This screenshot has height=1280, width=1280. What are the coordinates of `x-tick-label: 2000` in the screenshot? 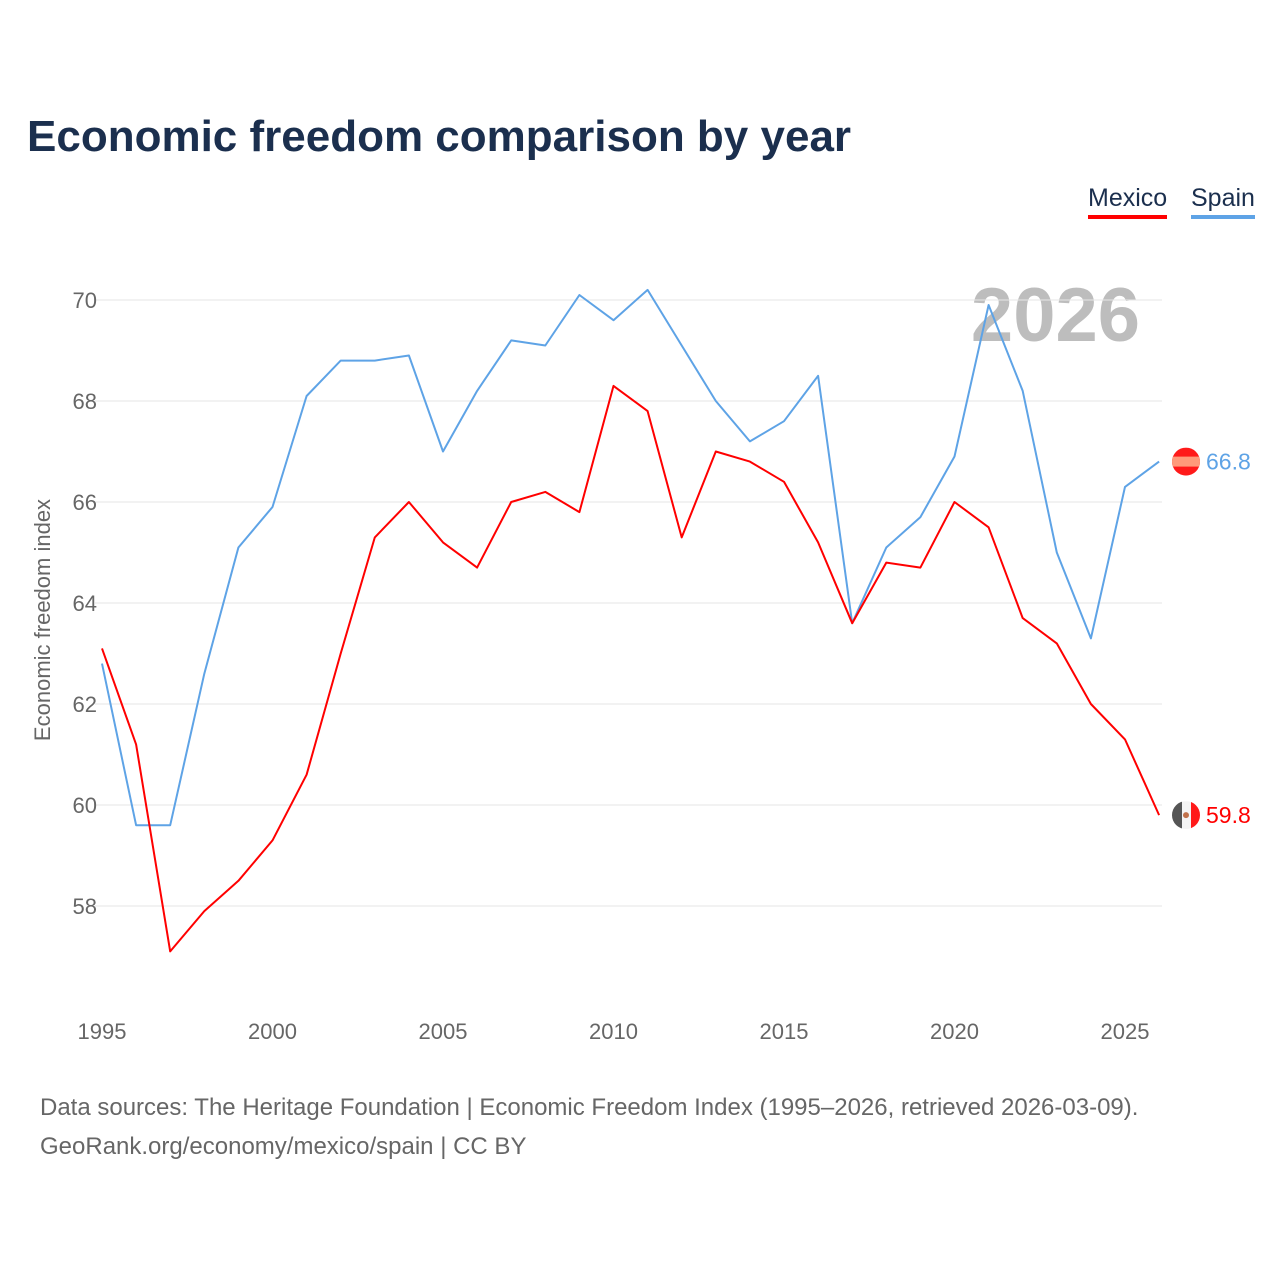 It's located at (272, 1031).